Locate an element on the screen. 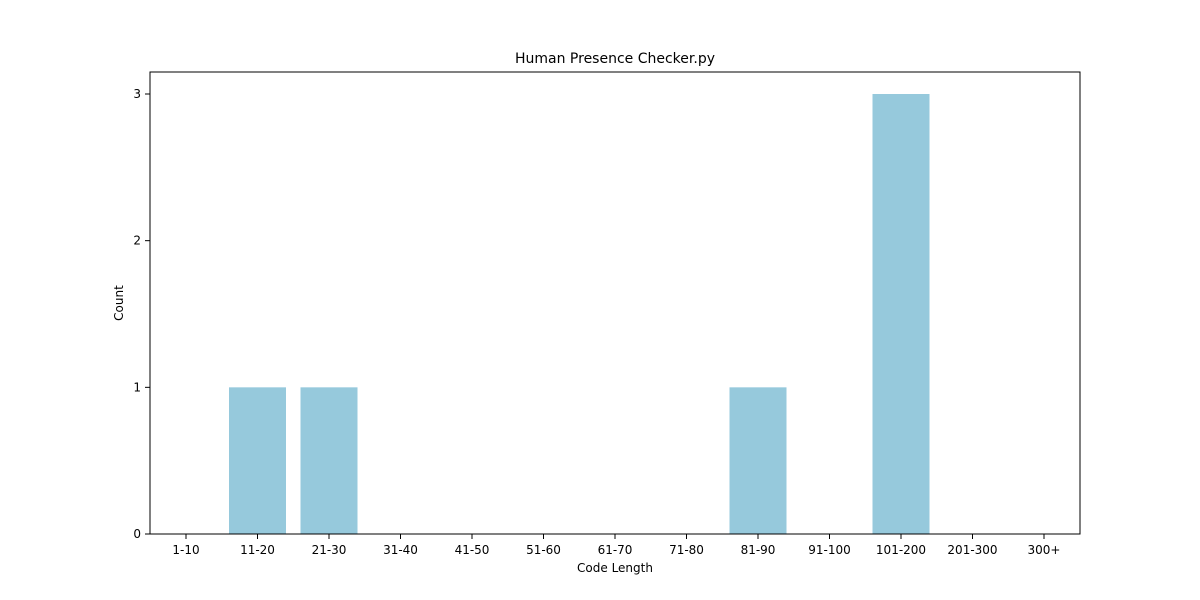  y-tick-label: 0 is located at coordinates (137, 534).